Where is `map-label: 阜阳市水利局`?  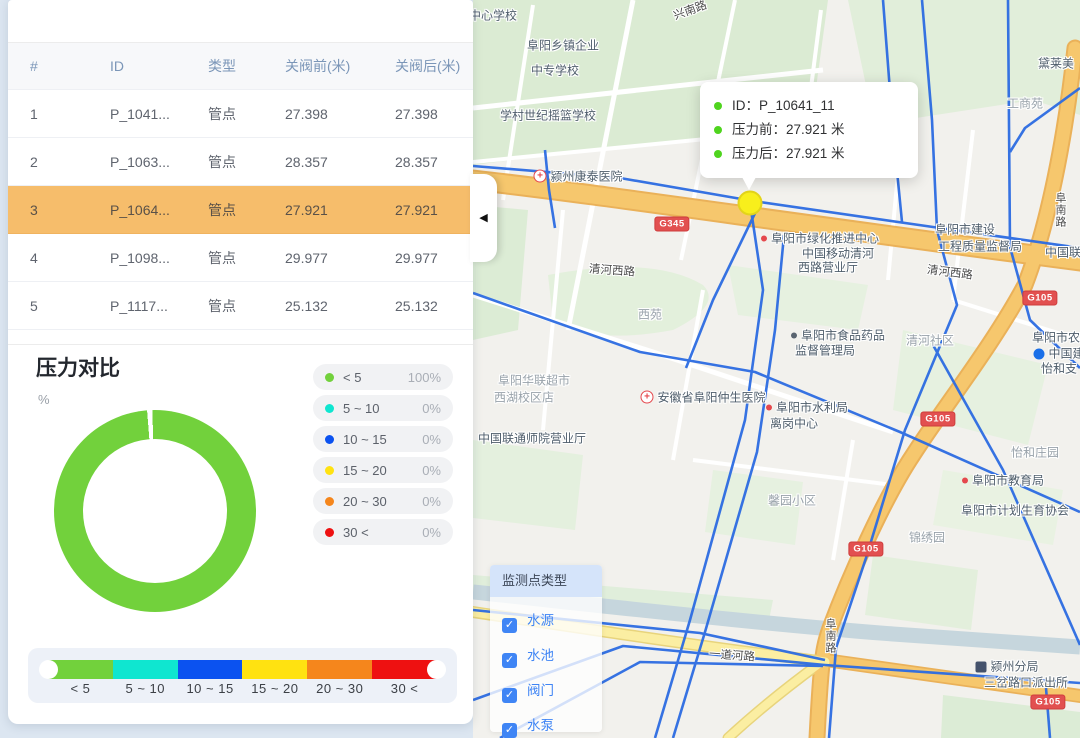 map-label: 阜阳市水利局 is located at coordinates (806, 407).